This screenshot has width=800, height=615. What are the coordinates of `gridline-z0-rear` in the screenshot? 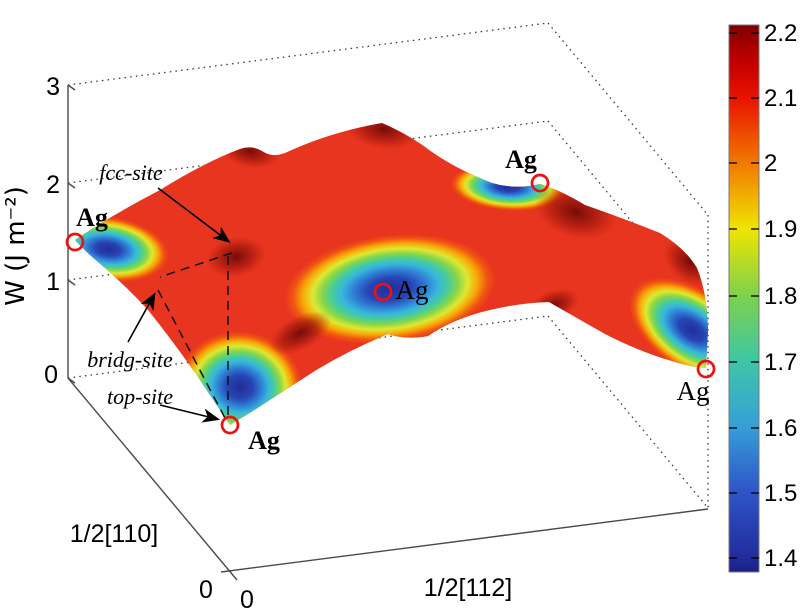 It's located at (308, 347).